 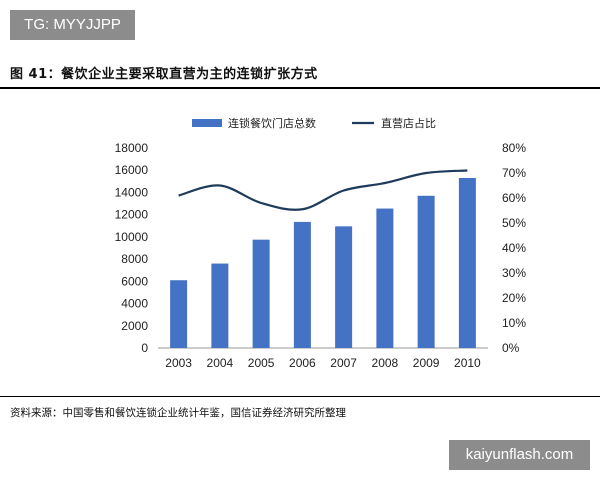 What do you see at coordinates (302, 284) in the screenshot?
I see `bar-2006` at bounding box center [302, 284].